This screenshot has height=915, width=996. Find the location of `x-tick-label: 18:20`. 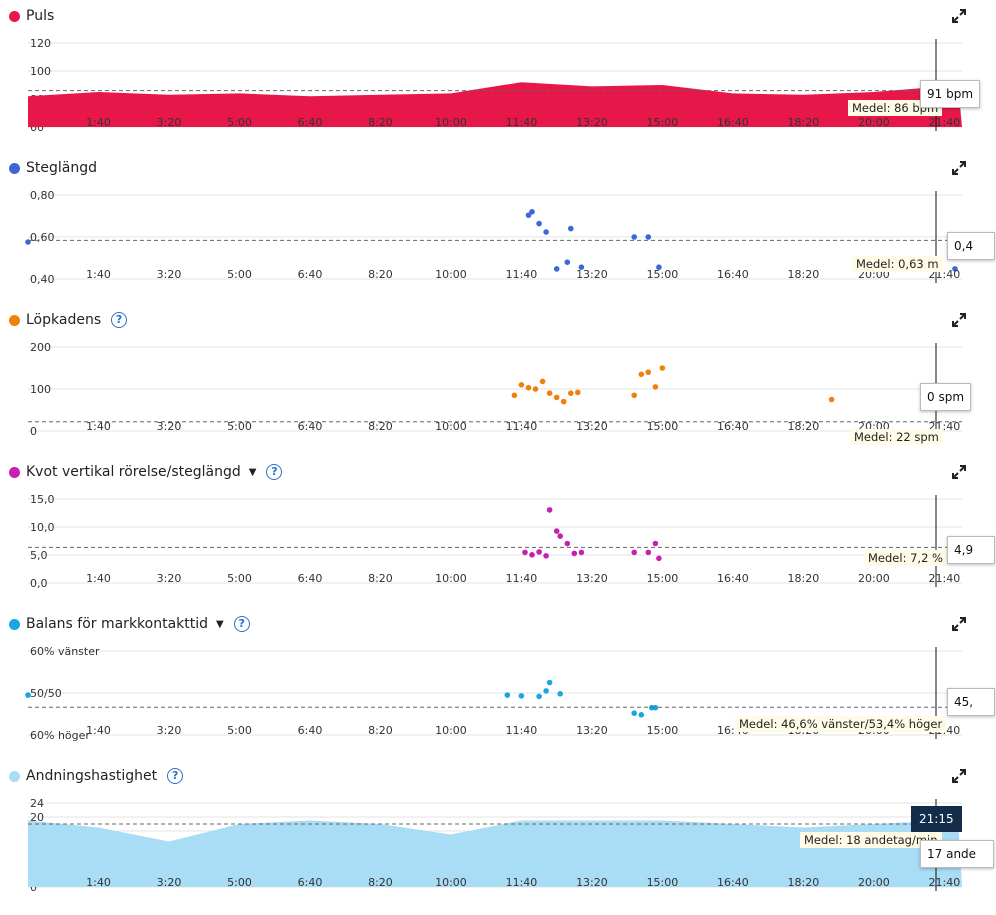

x-tick-label: 18:20 is located at coordinates (804, 882).